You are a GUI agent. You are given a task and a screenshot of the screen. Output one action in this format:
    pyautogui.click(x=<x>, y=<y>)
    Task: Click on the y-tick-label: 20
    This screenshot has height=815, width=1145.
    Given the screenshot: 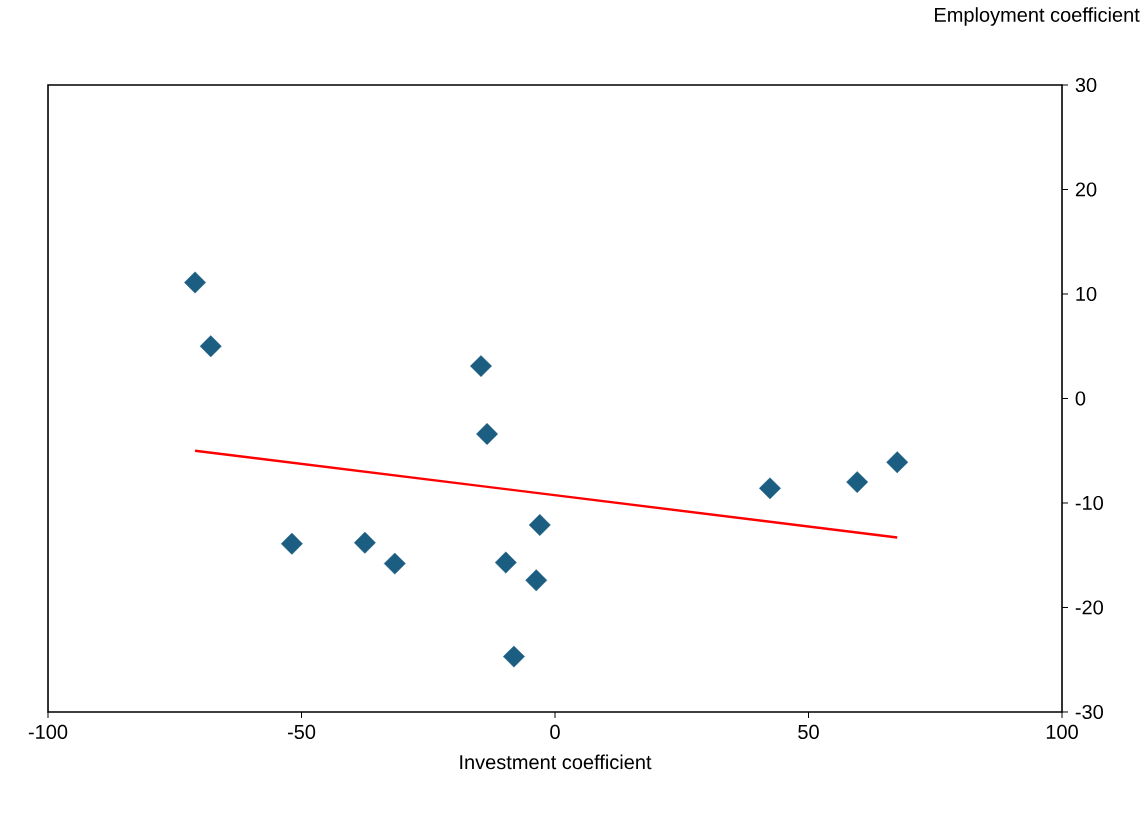 What is the action you would take?
    pyautogui.click(x=1086, y=189)
    